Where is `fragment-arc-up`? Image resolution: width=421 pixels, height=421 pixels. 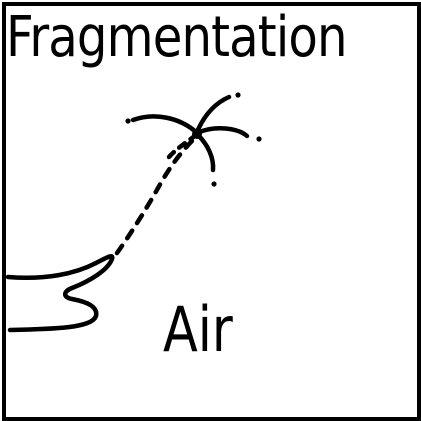
fragment-arc-up is located at coordinates (213, 114).